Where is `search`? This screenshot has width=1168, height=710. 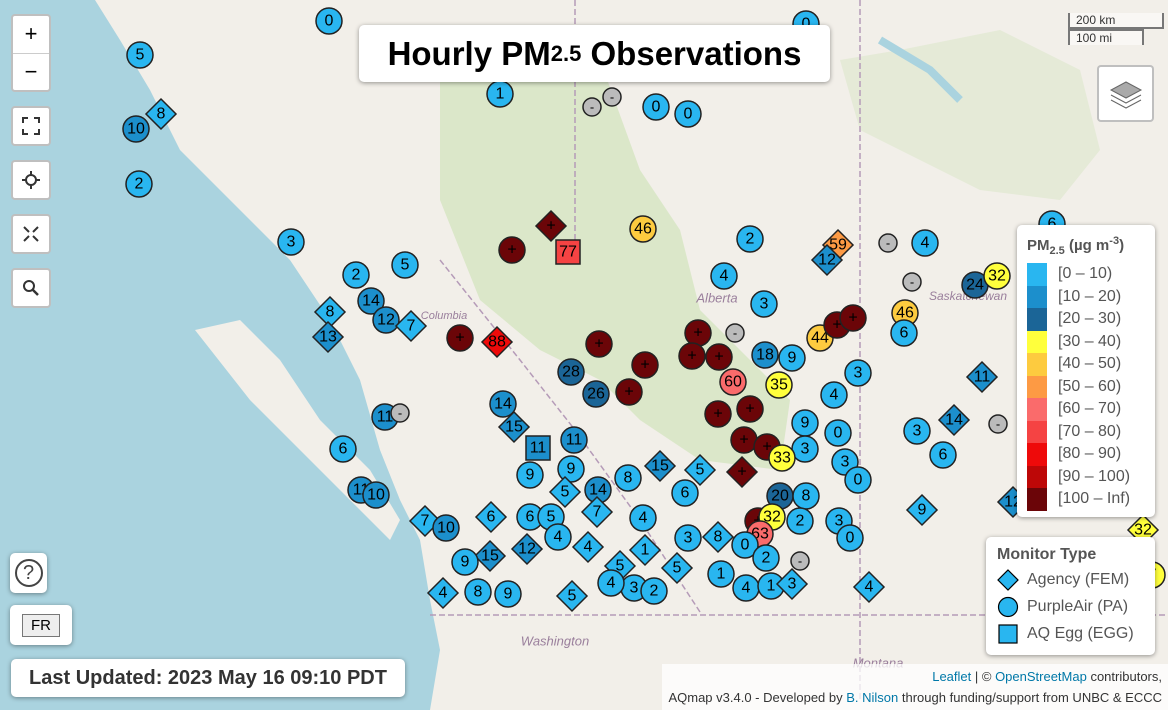 search is located at coordinates (31, 288).